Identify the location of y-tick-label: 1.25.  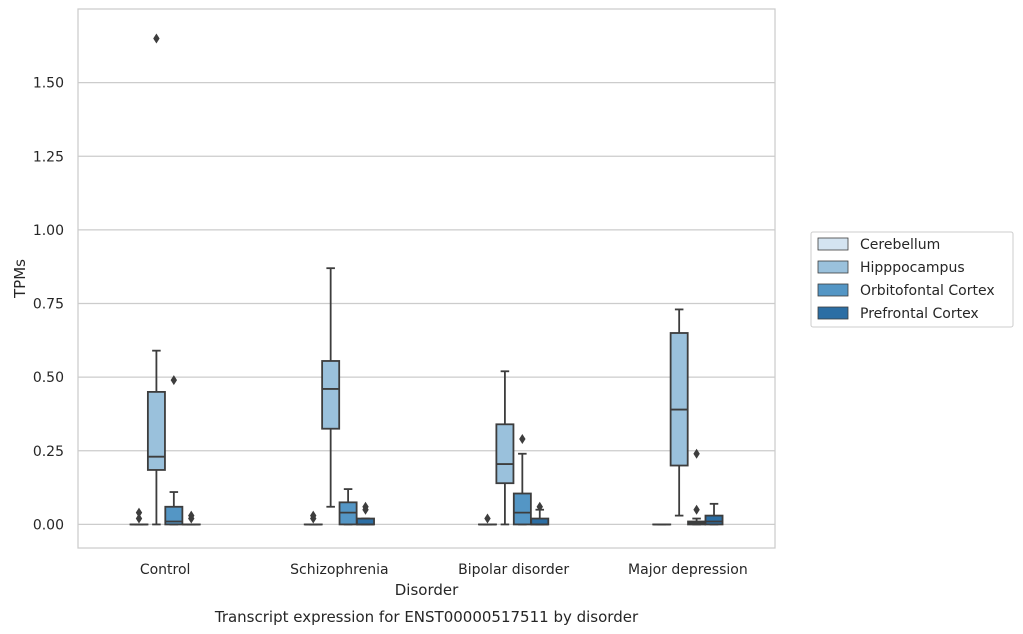
(48, 157).